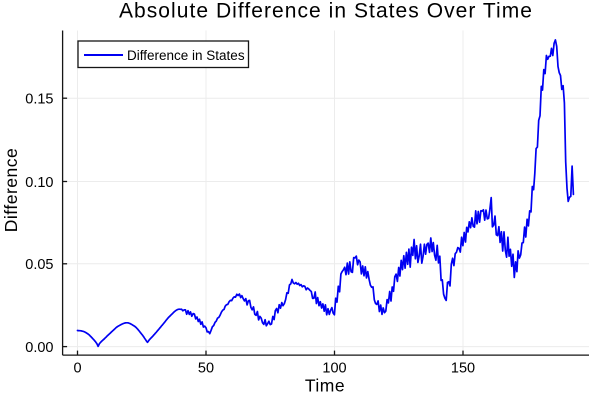 Image resolution: width=600 pixels, height=400 pixels. Describe the element at coordinates (186, 55) in the screenshot. I see `svg-text: Difference in States` at that location.